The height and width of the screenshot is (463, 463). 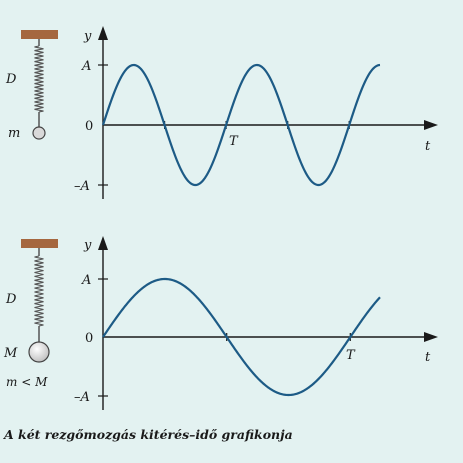 I want to click on top-tick-a-label: A, so click(x=86, y=66).